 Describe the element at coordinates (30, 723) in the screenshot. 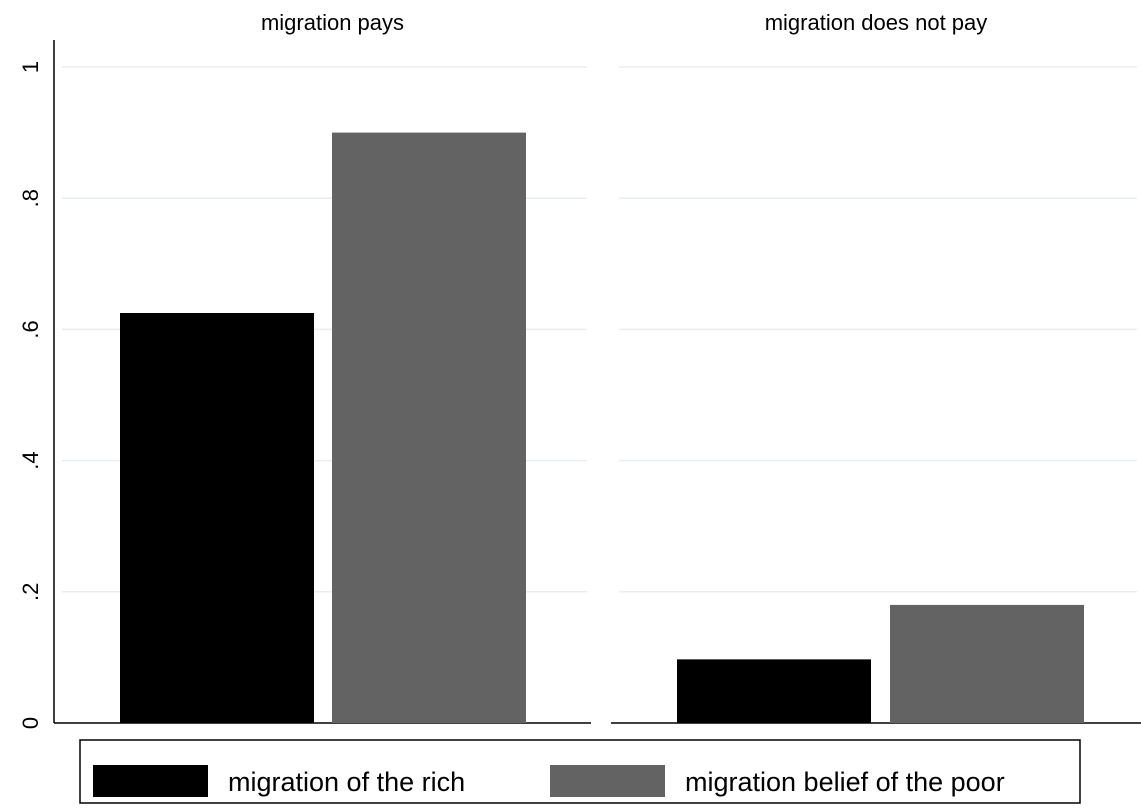

I see `y-tick-label: 0` at that location.